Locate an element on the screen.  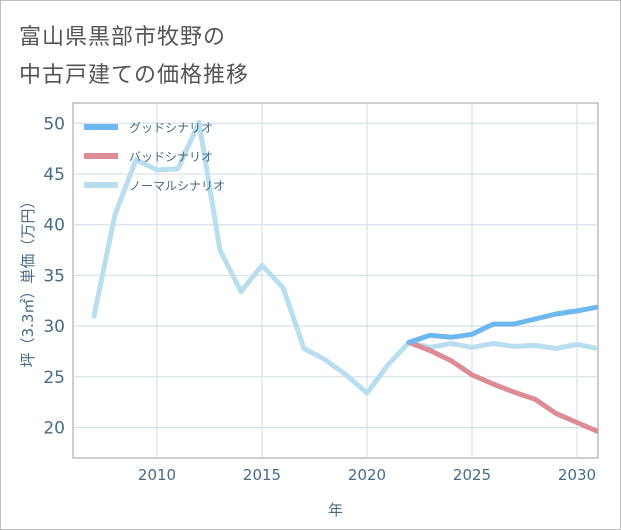
x-tick-label: 2015 is located at coordinates (262, 475).